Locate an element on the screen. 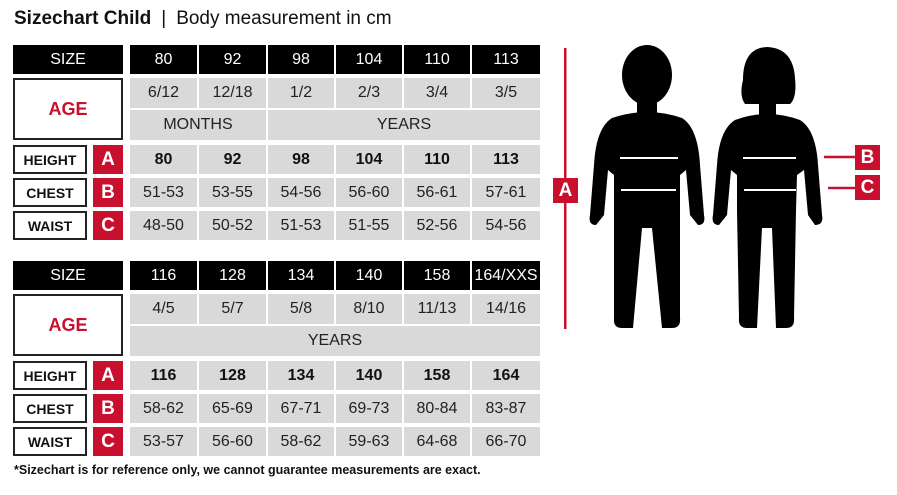  height-cell: 110 is located at coordinates (437, 159).